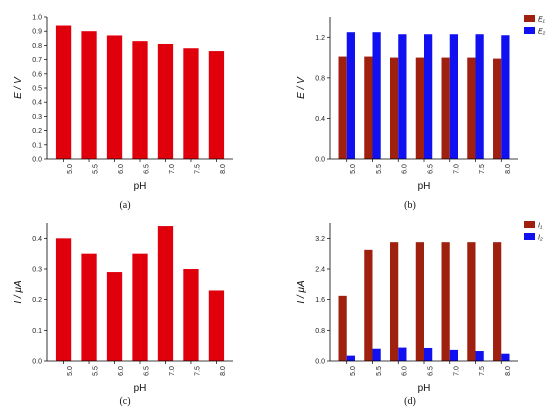  What do you see at coordinates (124, 401) in the screenshot?
I see `panel-label: (c)` at bounding box center [124, 401].